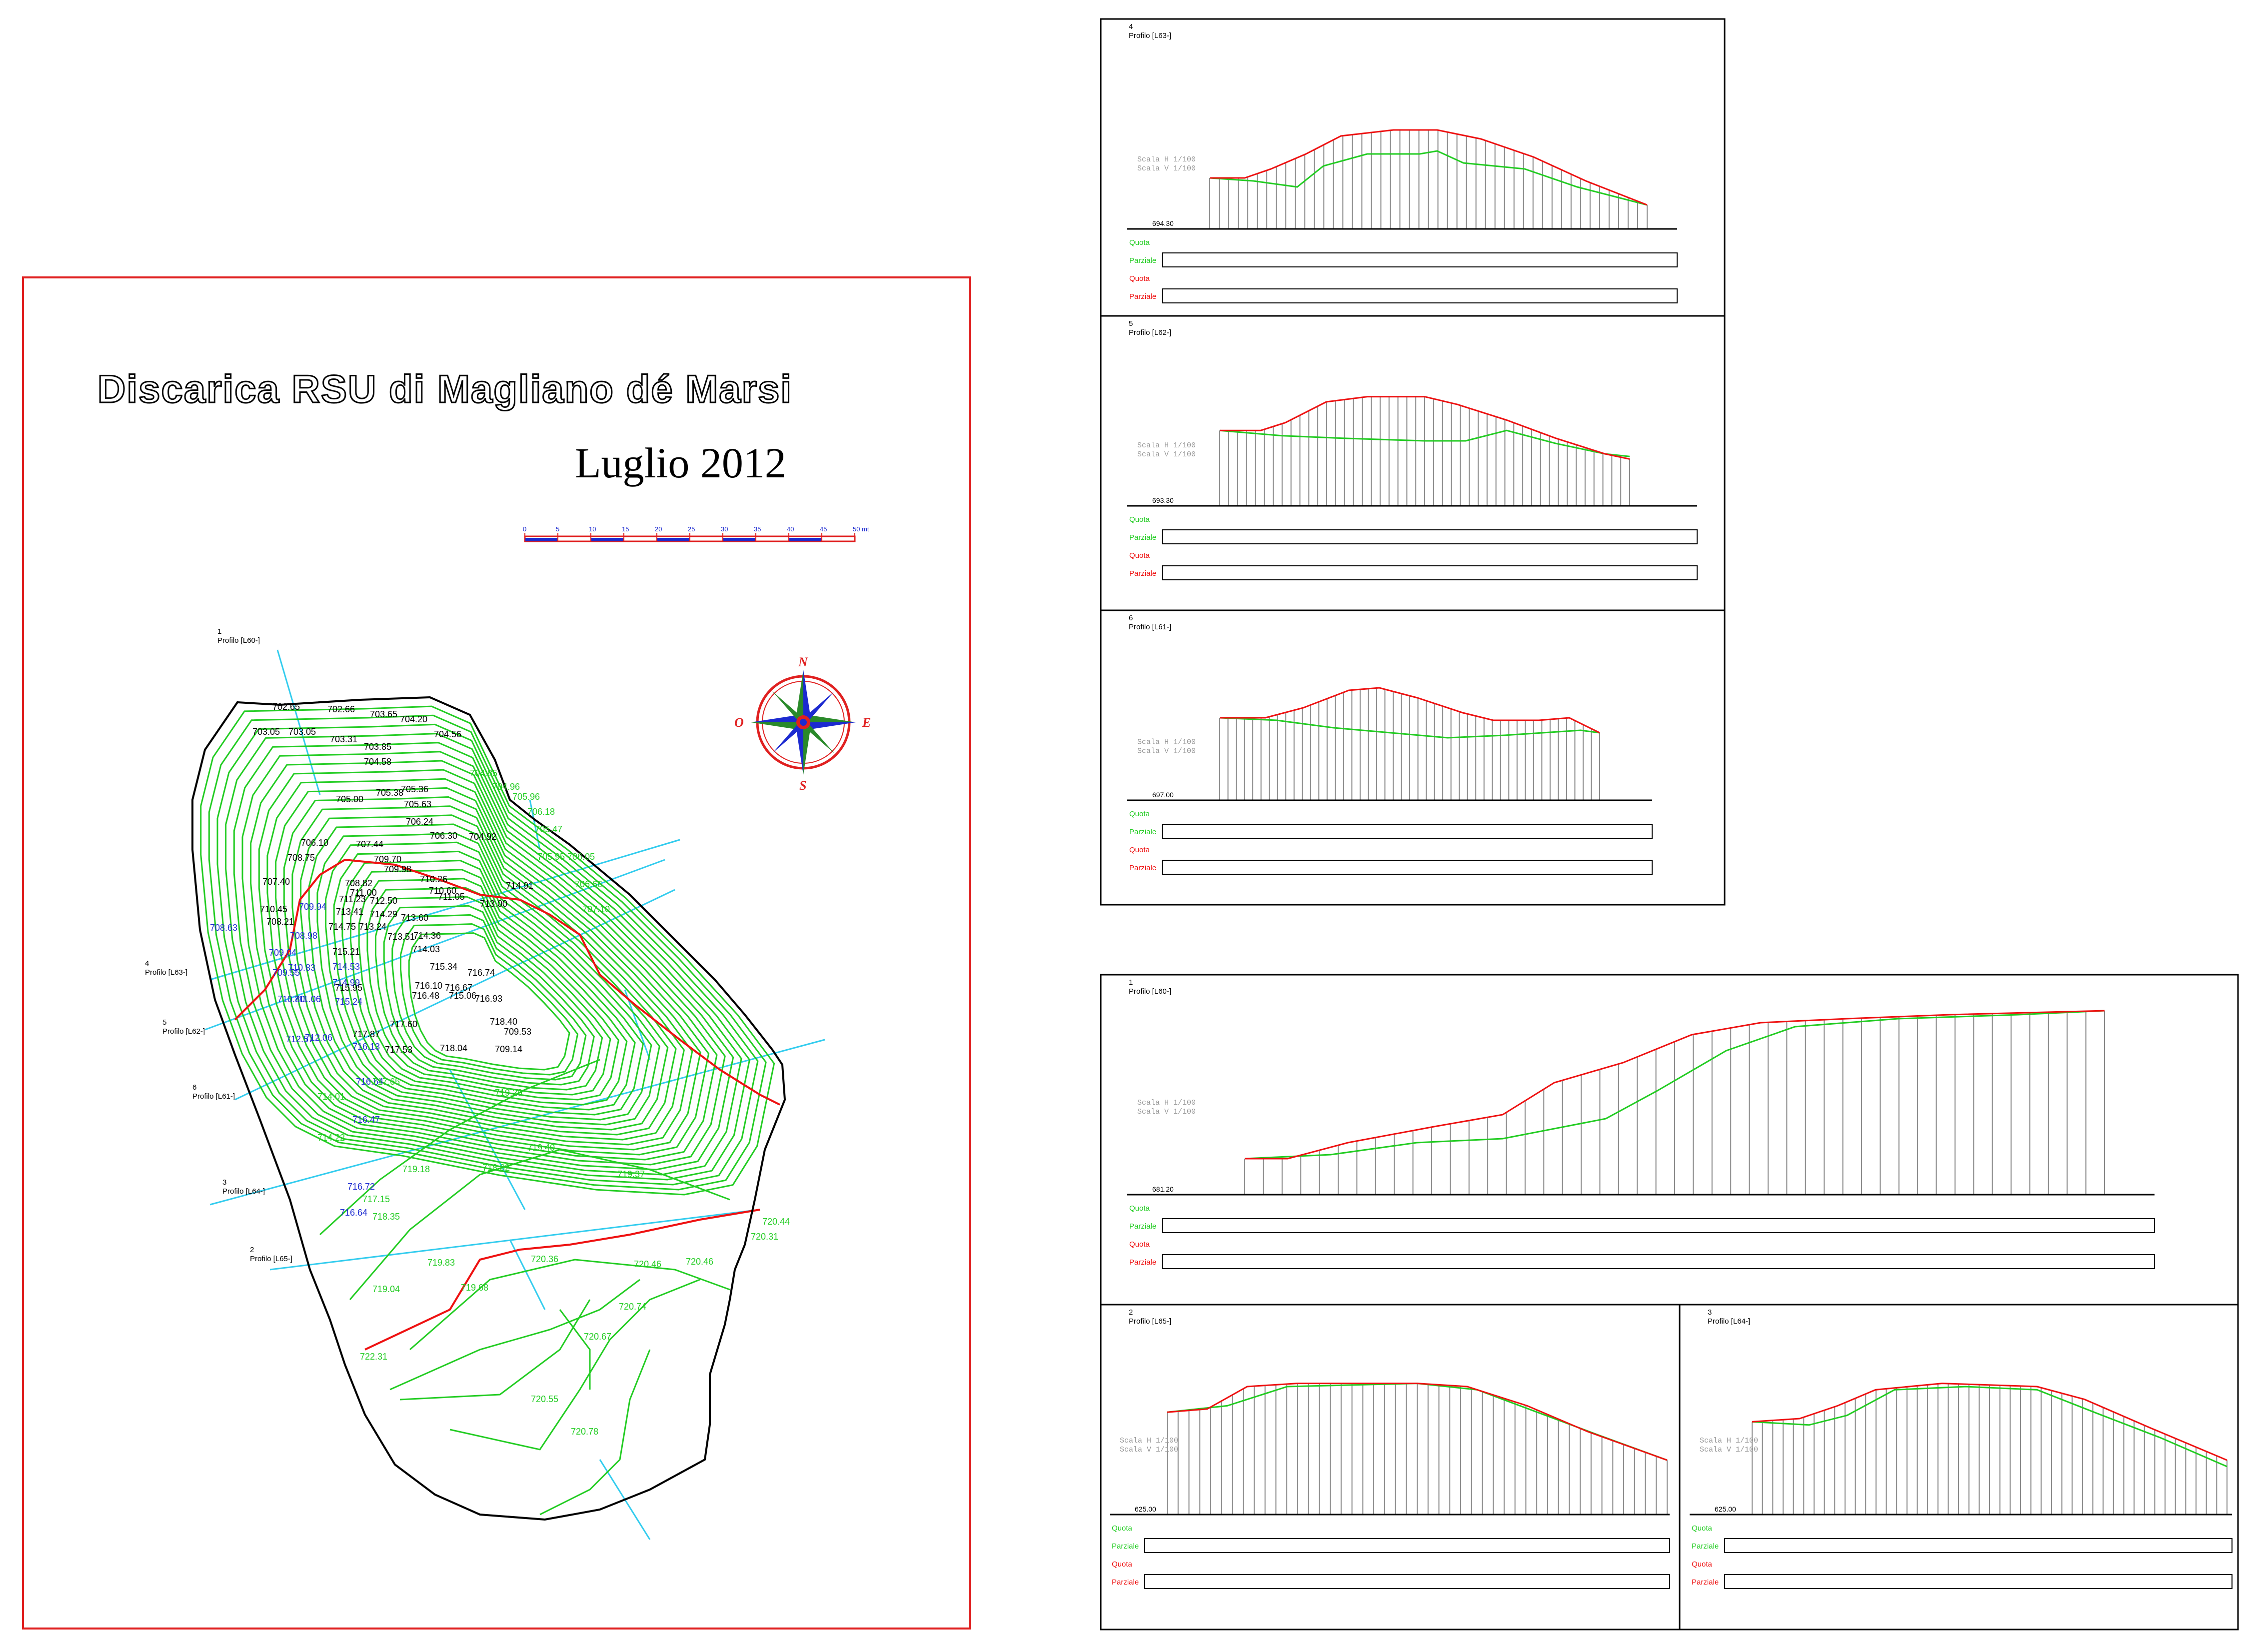  Describe the element at coordinates (397, 869) in the screenshot. I see `spot-height-label: 709.98` at that location.